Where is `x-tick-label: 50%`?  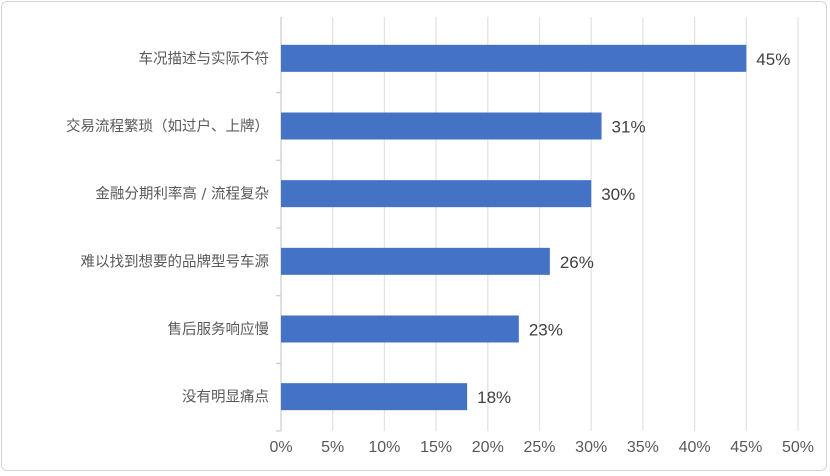
x-tick-label: 50% is located at coordinates (798, 447).